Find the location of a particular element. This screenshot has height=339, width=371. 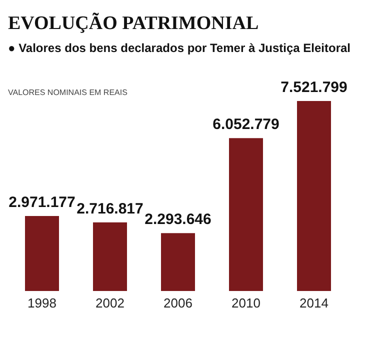

data-label: 2.716.817 is located at coordinates (110, 209).